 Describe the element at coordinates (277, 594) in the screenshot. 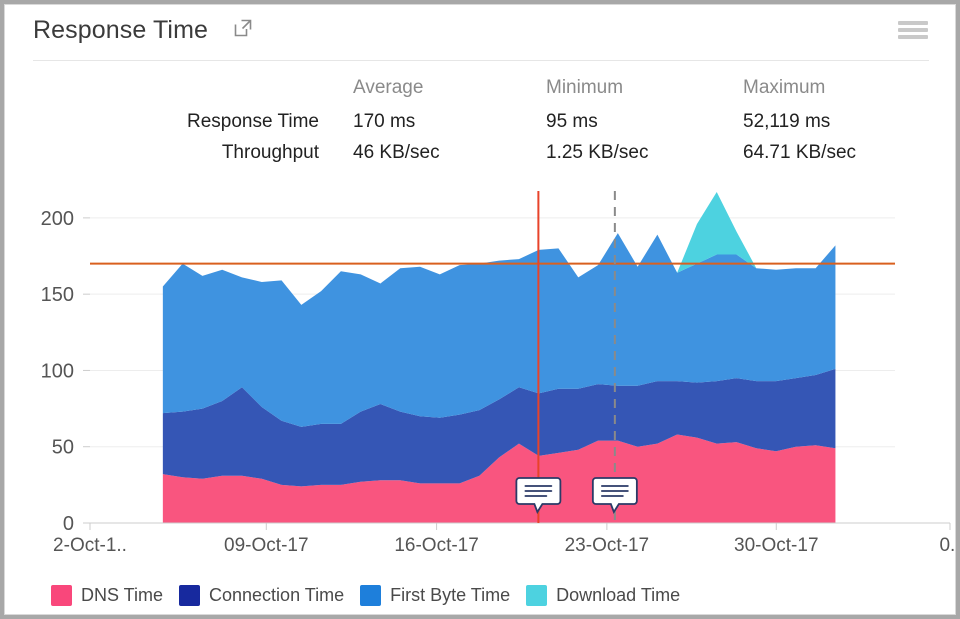

I see `legend-label: Connection Time` at that location.